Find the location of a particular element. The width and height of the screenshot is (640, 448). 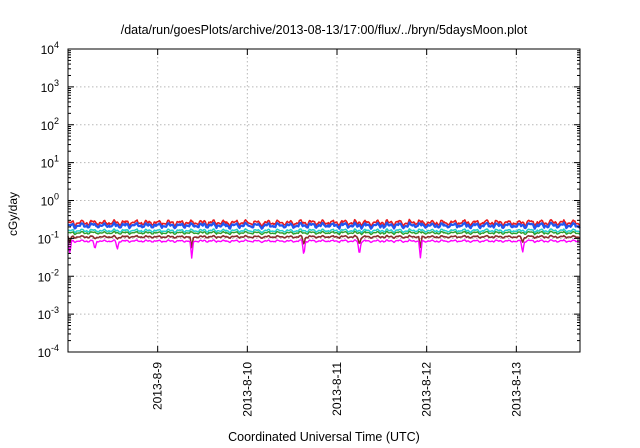

x-axis-label: Coordinated Universal Time (UTC) is located at coordinates (324, 437).